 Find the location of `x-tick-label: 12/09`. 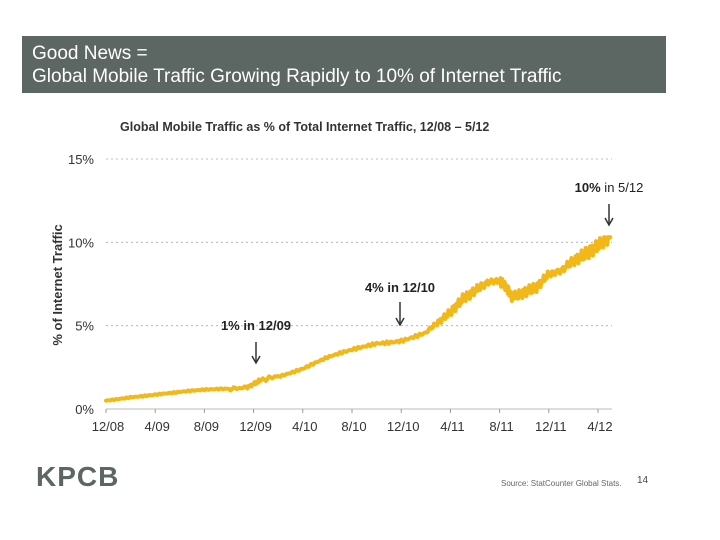

x-tick-label: 12/09 is located at coordinates (255, 426).